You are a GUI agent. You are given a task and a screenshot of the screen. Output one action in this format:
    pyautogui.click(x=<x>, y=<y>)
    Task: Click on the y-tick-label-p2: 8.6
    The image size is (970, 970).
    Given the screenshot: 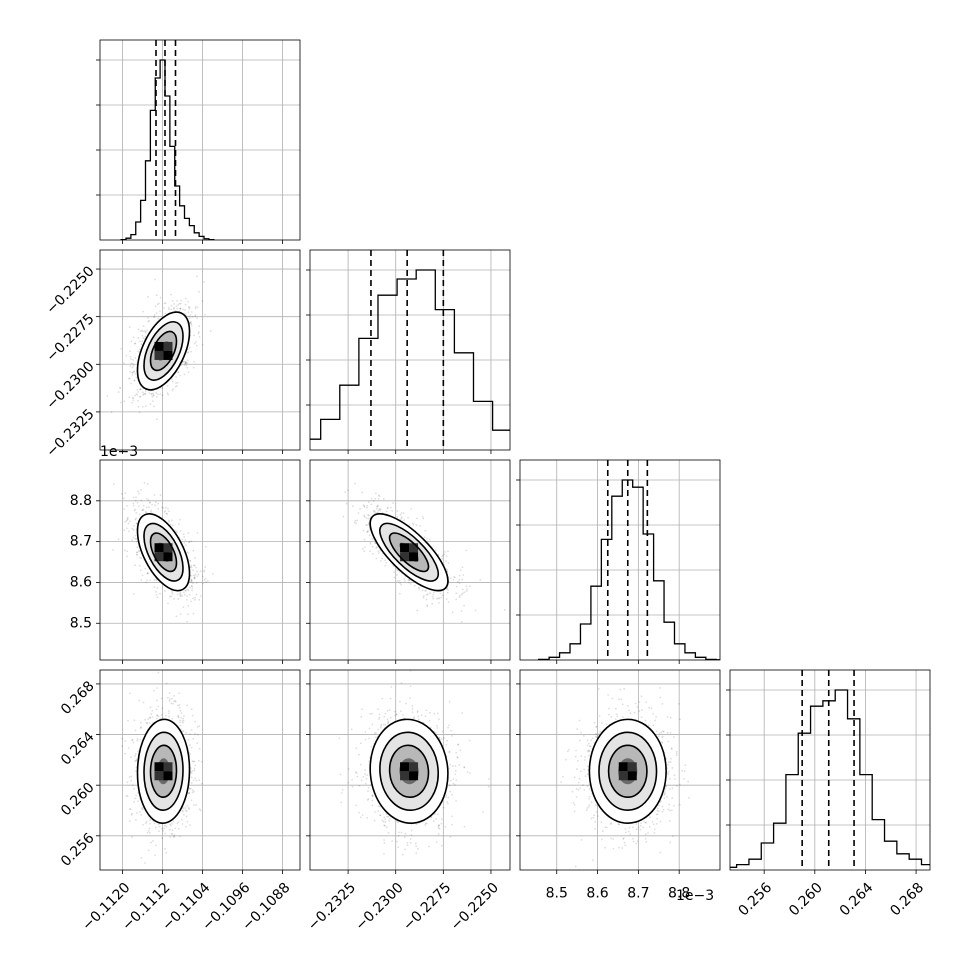 What is the action you would take?
    pyautogui.click(x=81, y=582)
    